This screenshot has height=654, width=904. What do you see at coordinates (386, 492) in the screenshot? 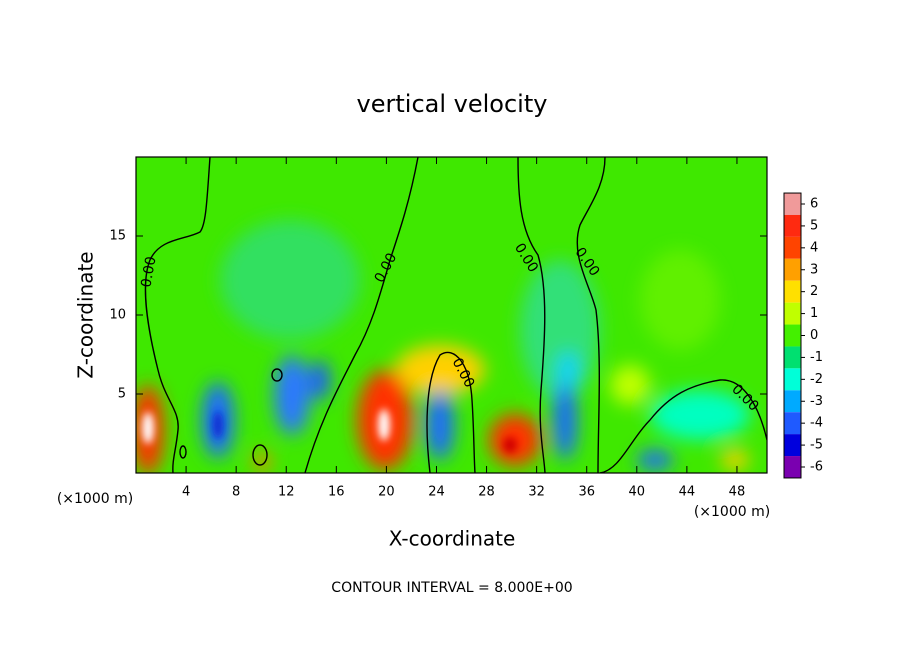
I see `x-tick-label: 20` at bounding box center [386, 492].